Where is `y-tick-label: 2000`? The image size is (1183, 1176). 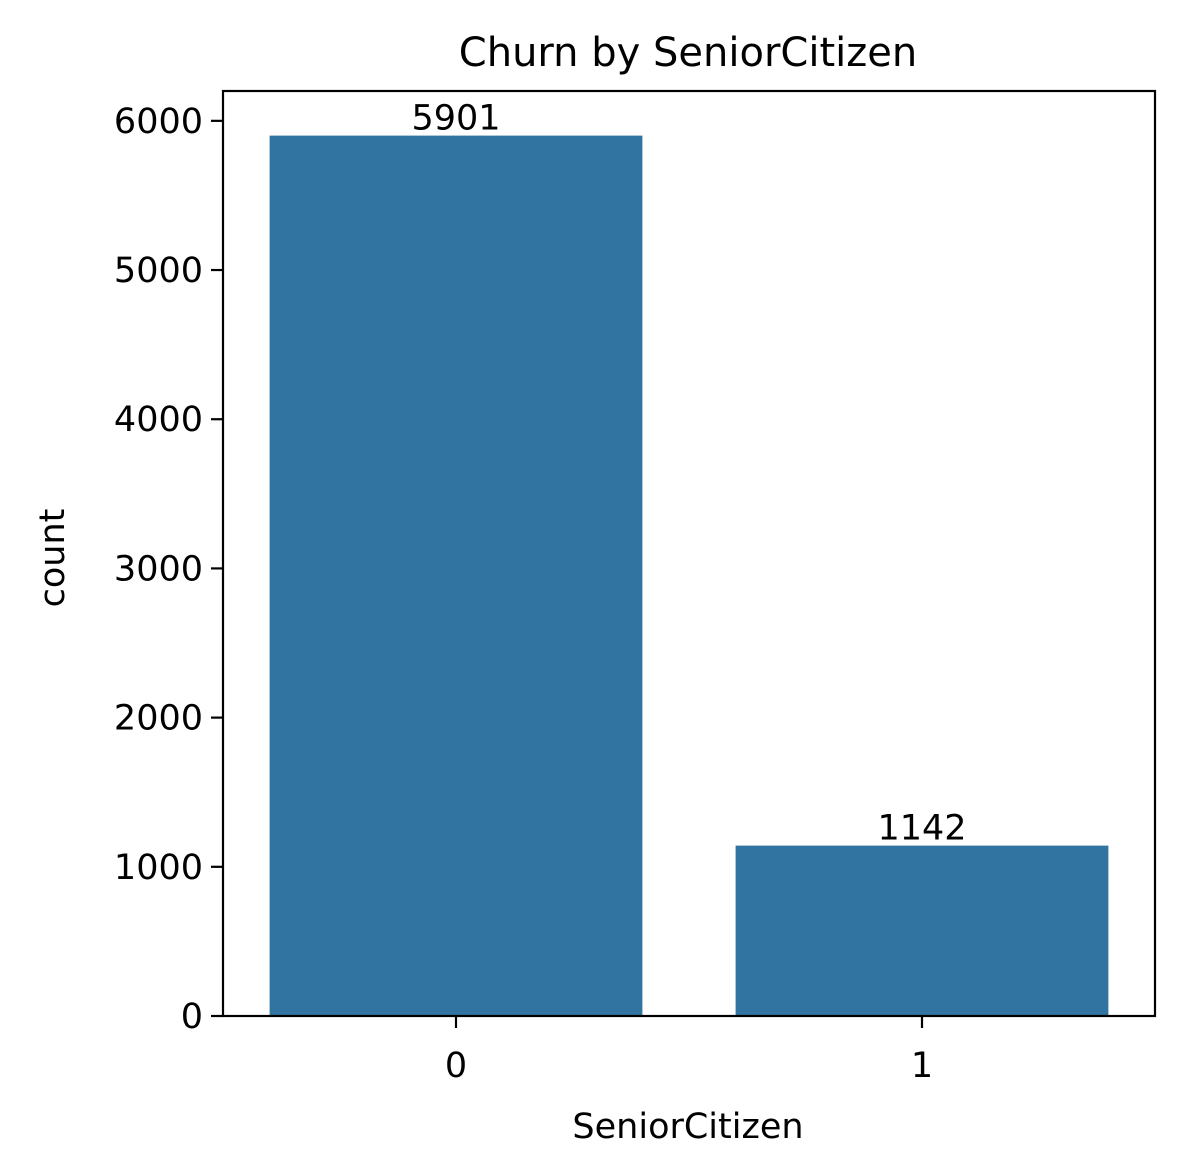
y-tick-label: 2000 is located at coordinates (158, 719).